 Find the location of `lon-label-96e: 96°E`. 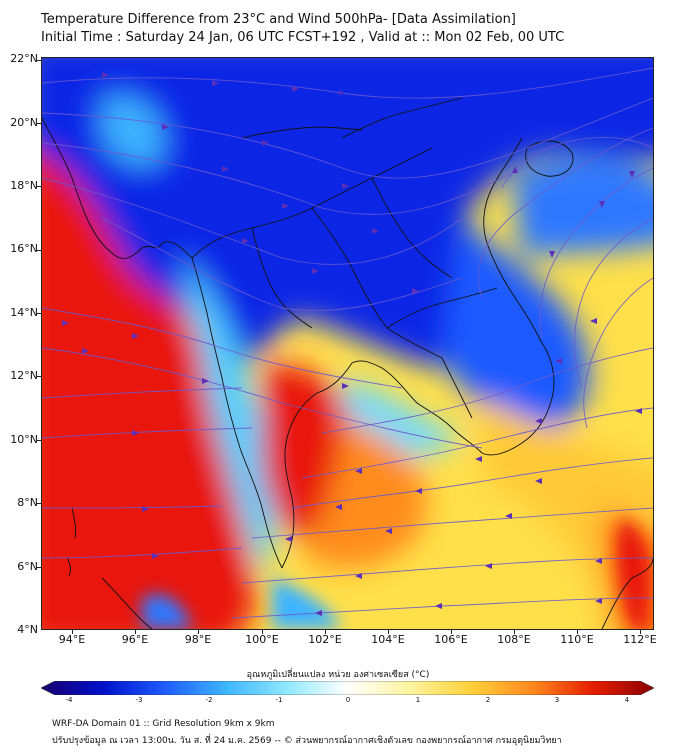

lon-label-96e: 96°E is located at coordinates (135, 639).